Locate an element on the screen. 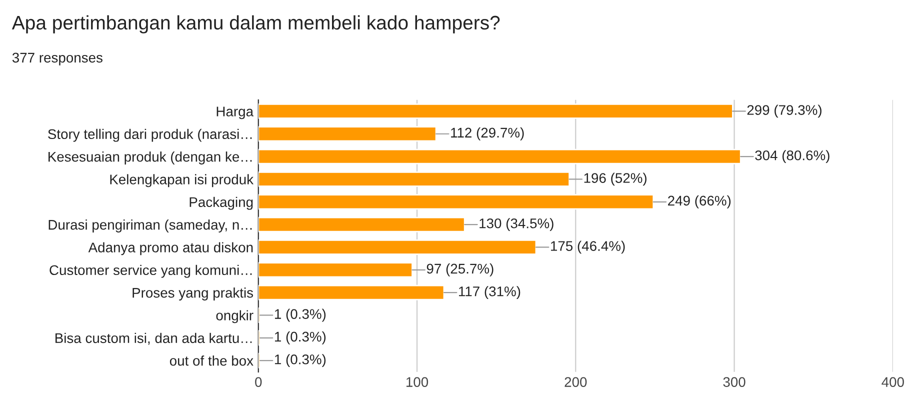 This screenshot has width=913, height=406. data-label: 304 (80.6%) is located at coordinates (792, 157).